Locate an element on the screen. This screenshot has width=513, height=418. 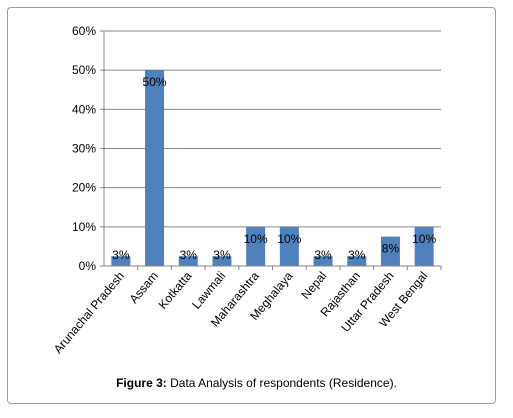
y-tick-label: 60% is located at coordinates (84, 31).